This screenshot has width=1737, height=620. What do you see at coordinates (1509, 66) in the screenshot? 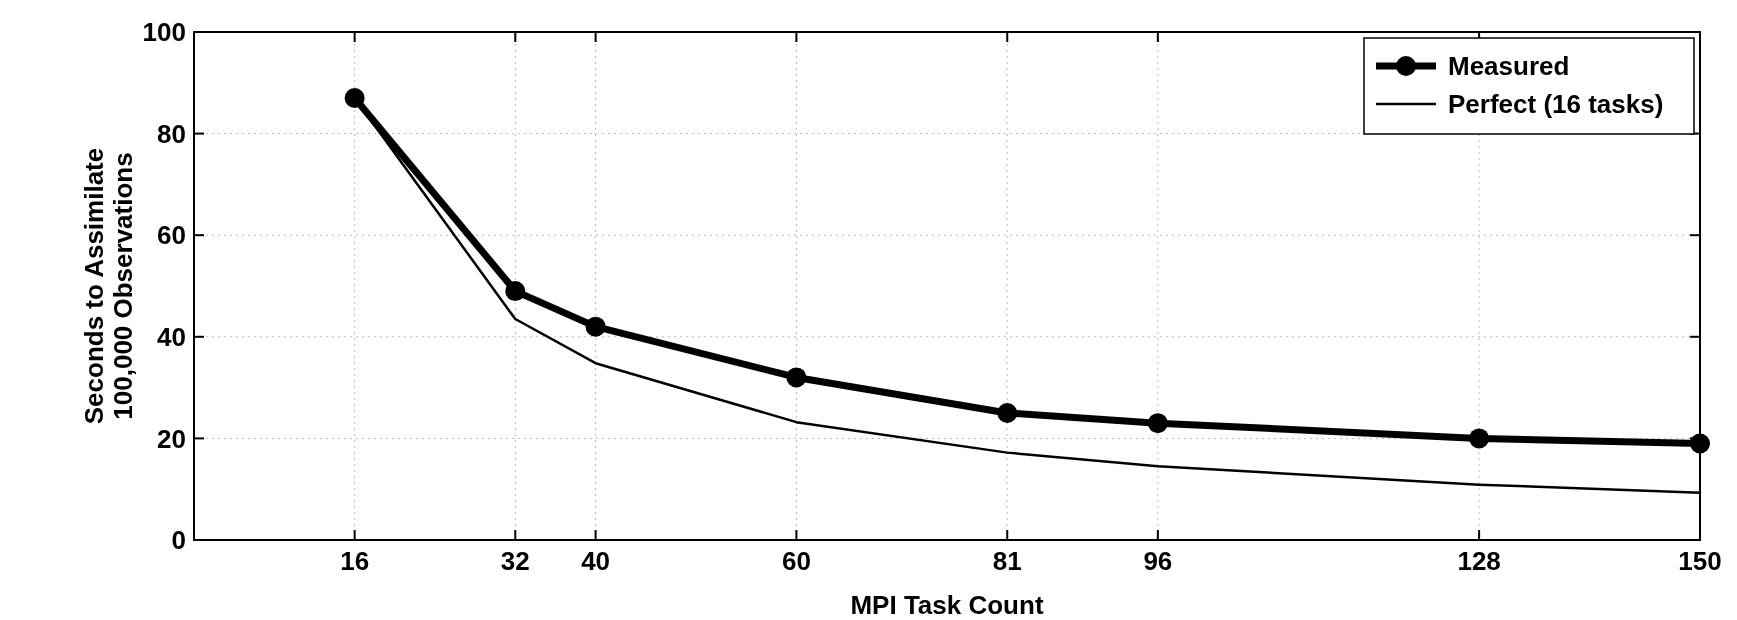
I see `legend-label: Measured` at bounding box center [1509, 66].